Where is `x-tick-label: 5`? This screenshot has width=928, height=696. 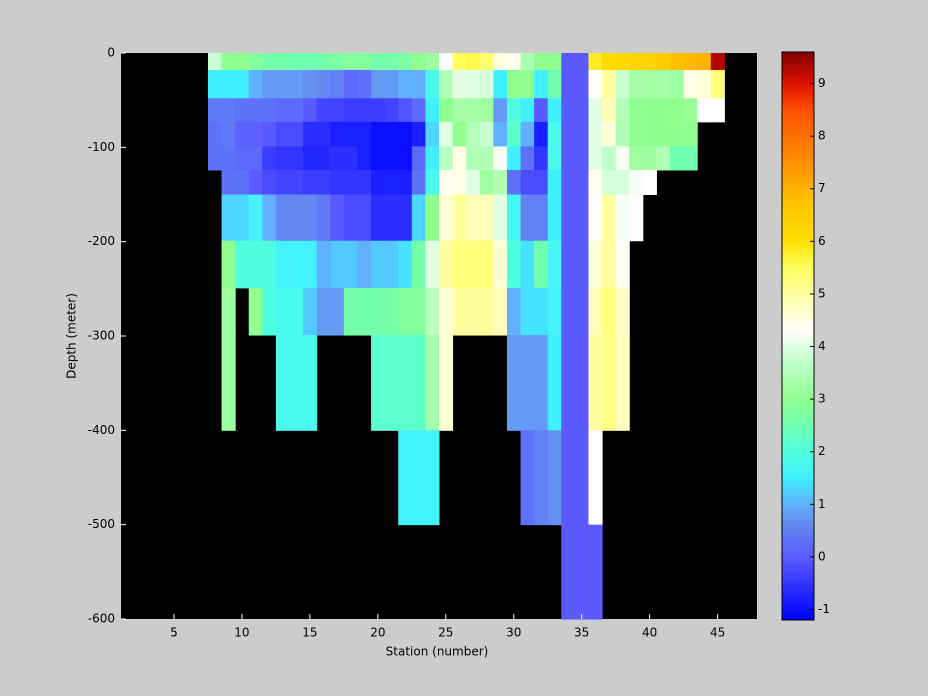
x-tick-label: 5 is located at coordinates (174, 633).